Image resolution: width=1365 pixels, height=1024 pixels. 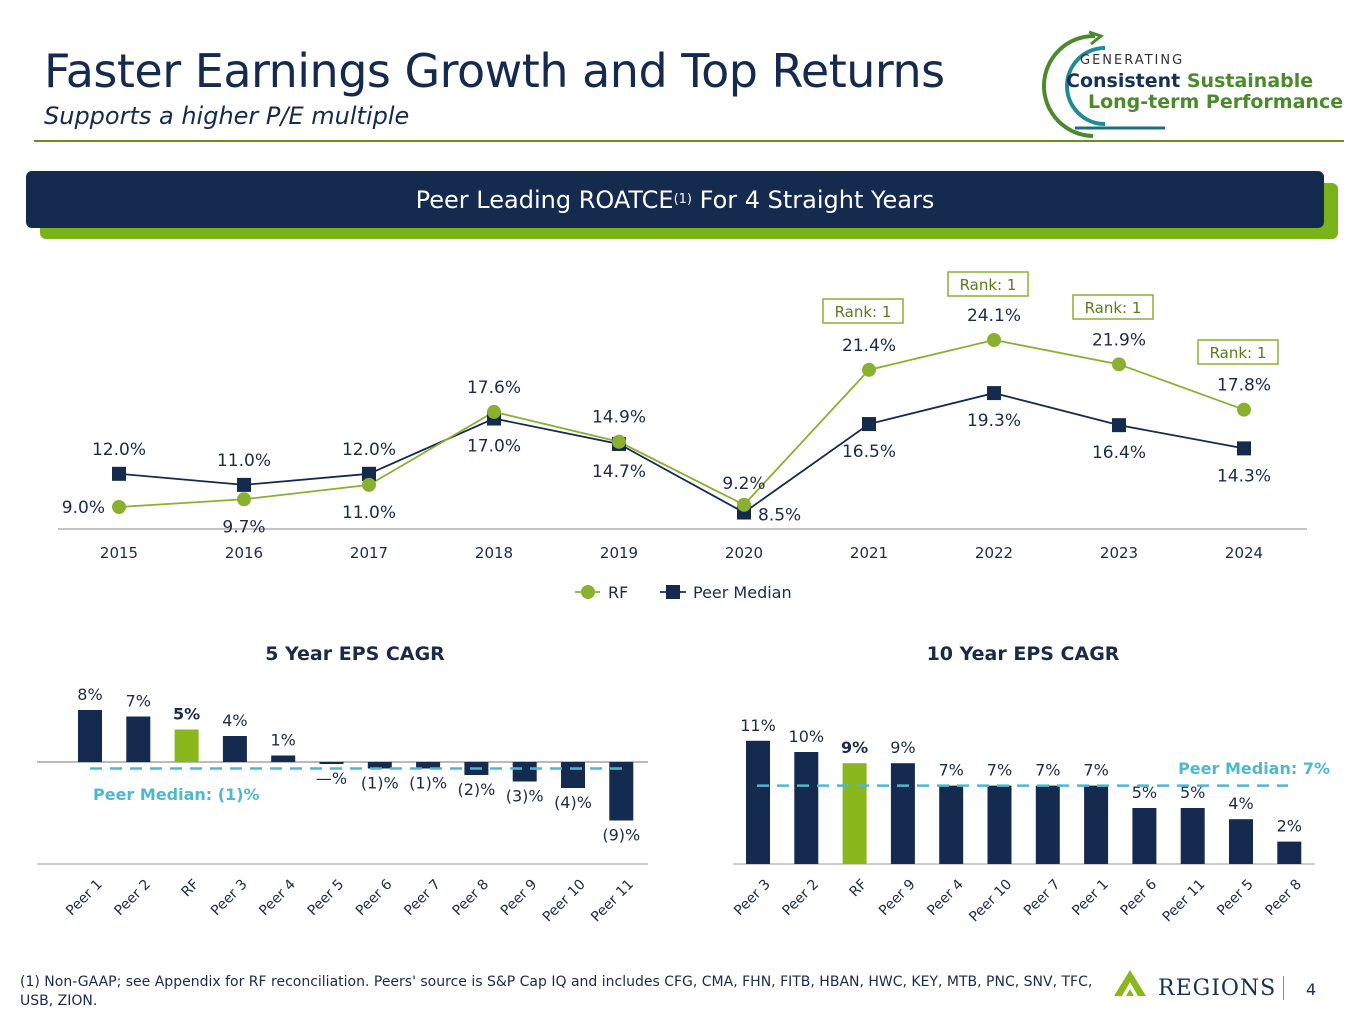 I want to click on bar-data-label-peer-3: 11%, so click(x=758, y=725).